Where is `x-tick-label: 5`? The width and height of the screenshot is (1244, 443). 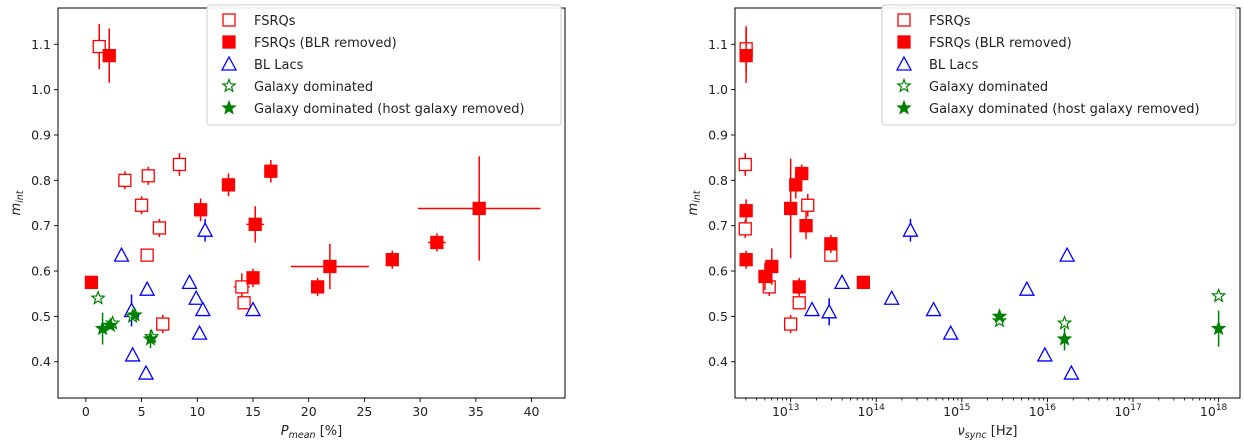 x-tick-label: 5 is located at coordinates (142, 411).